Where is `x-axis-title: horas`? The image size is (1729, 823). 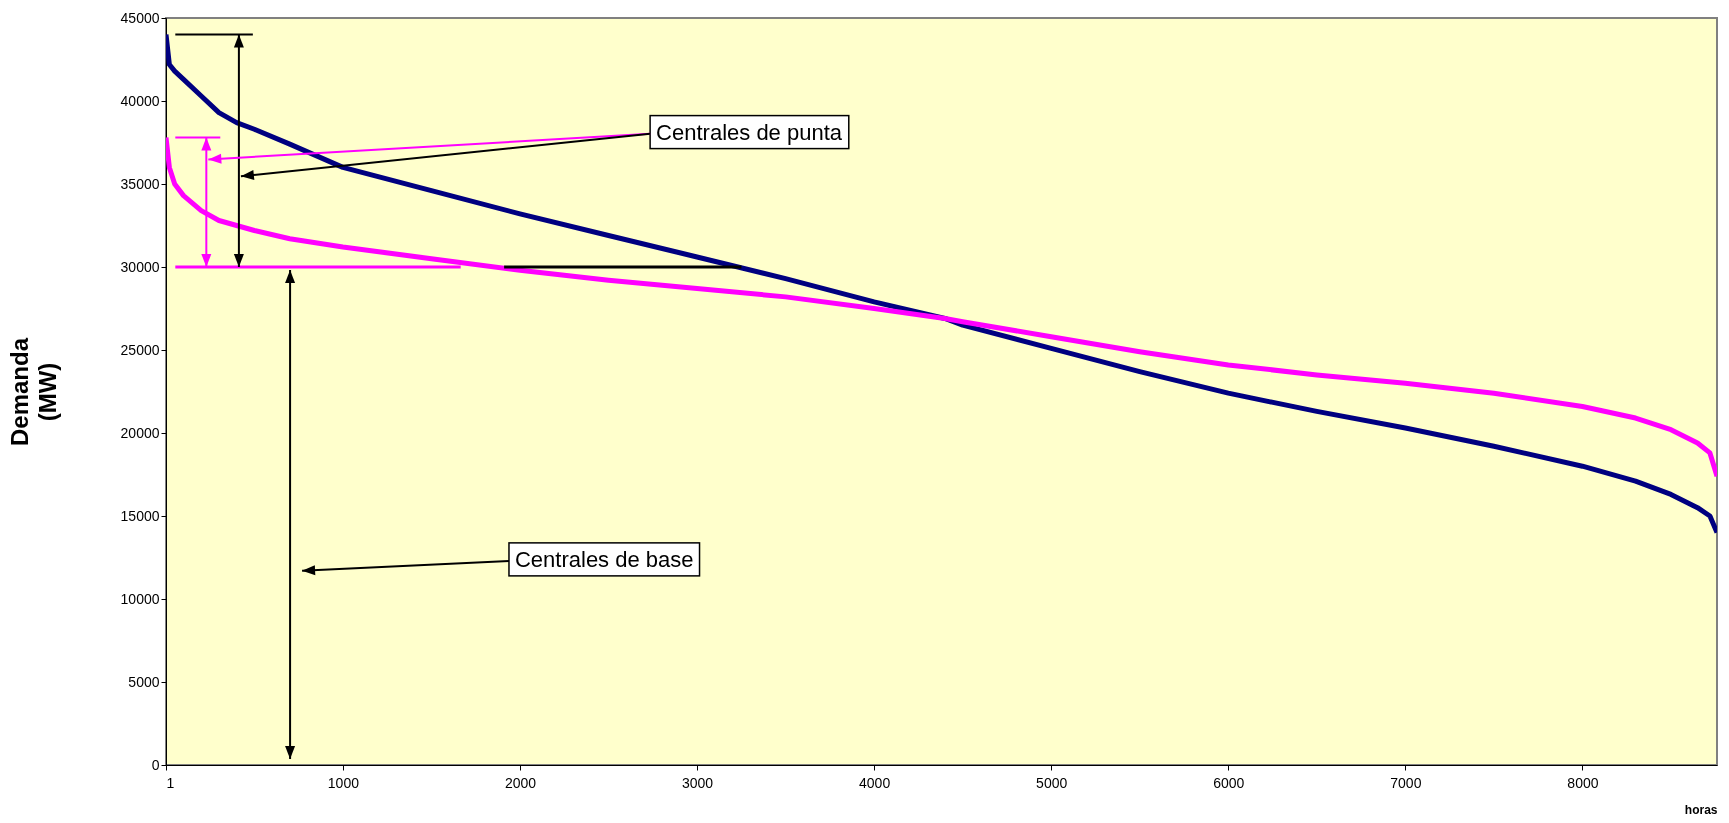
x-axis-title: horas is located at coordinates (1701, 809).